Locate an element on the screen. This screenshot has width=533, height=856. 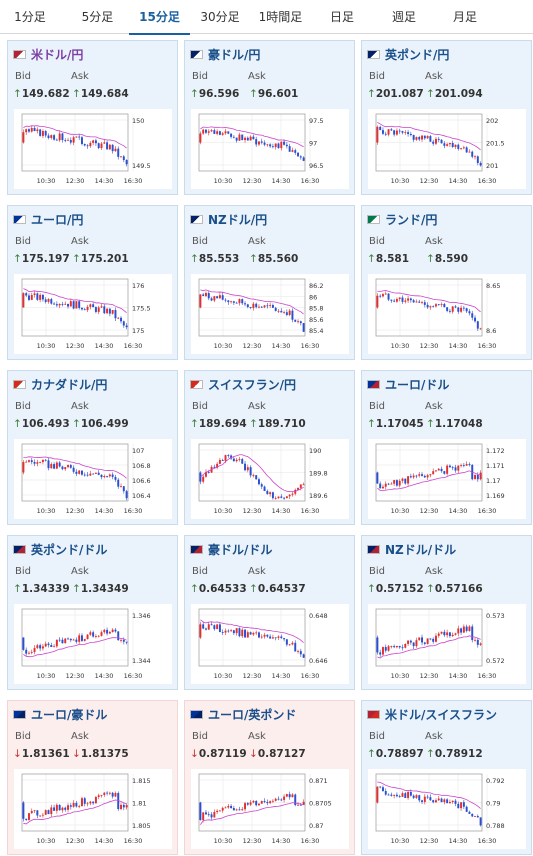
candlestick-chart: 176 175.5 175 10:30 12:30 14:30 16:30 is located at coordinates (93, 314).